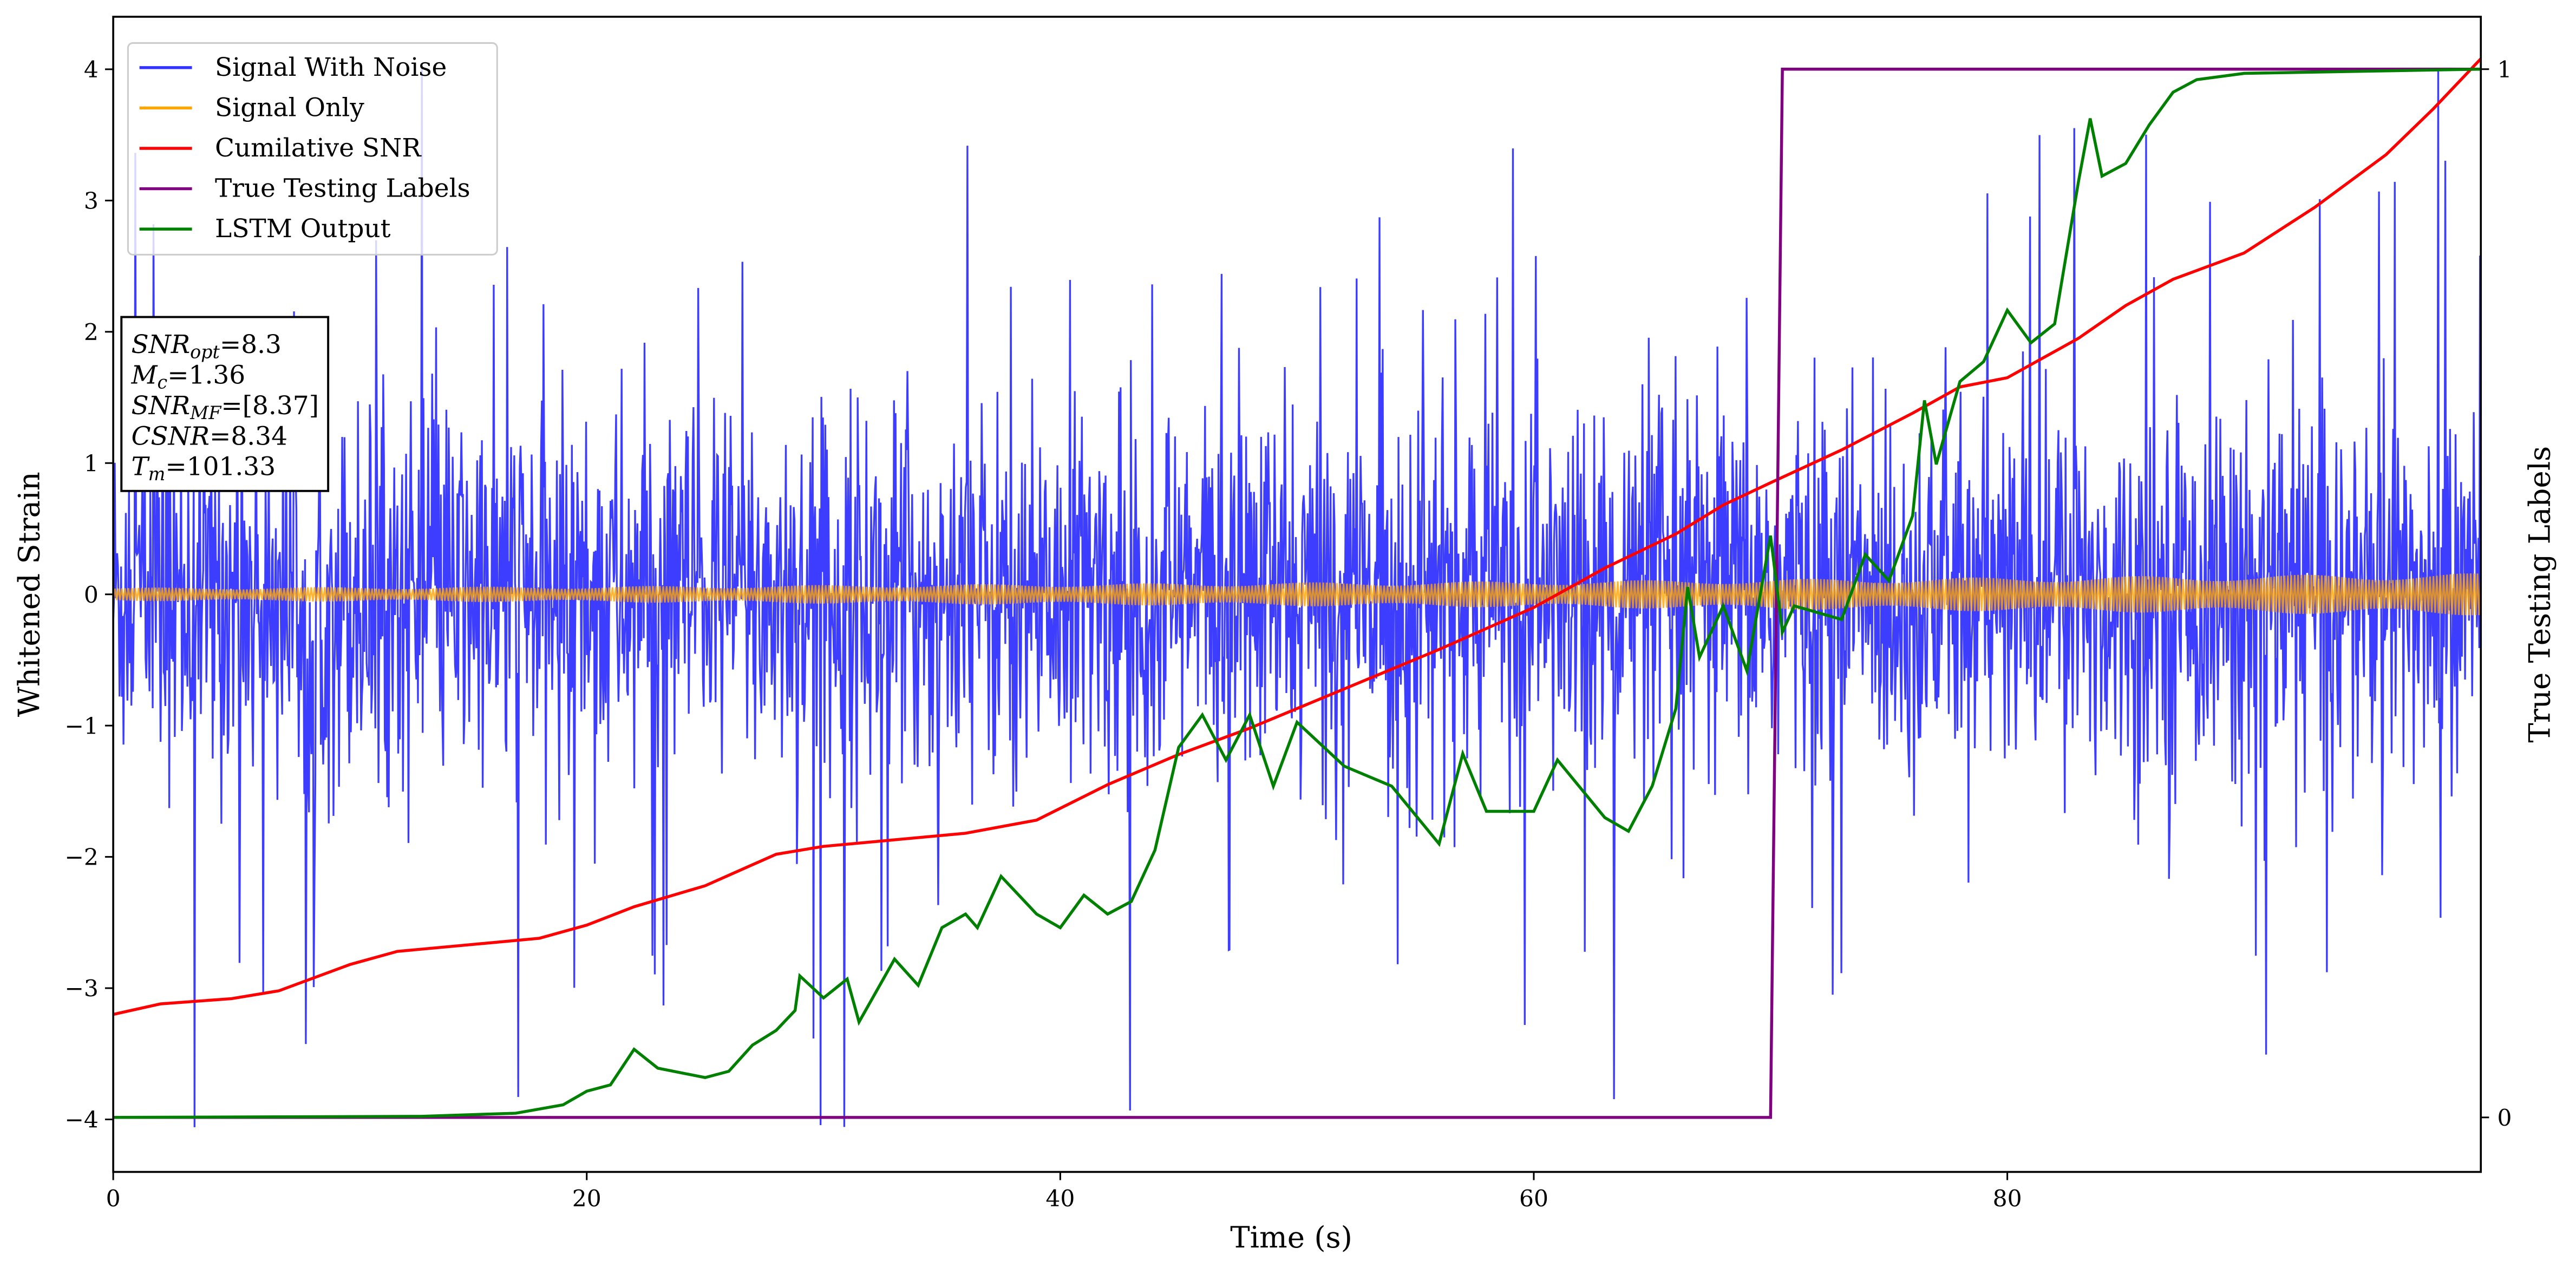  What do you see at coordinates (92, 332) in the screenshot?
I see `y-tick-label: 2` at bounding box center [92, 332].